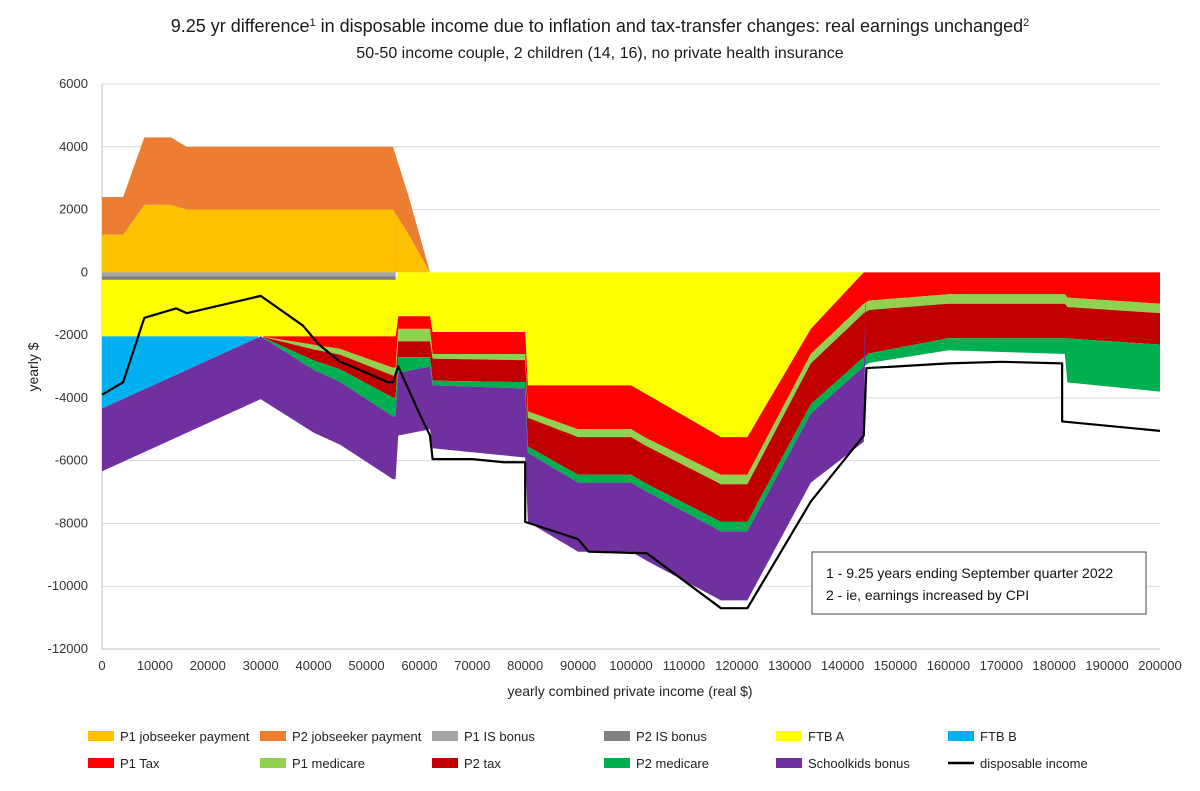 The height and width of the screenshot is (791, 1200). I want to click on x-tick-label: 120000, so click(736, 665).